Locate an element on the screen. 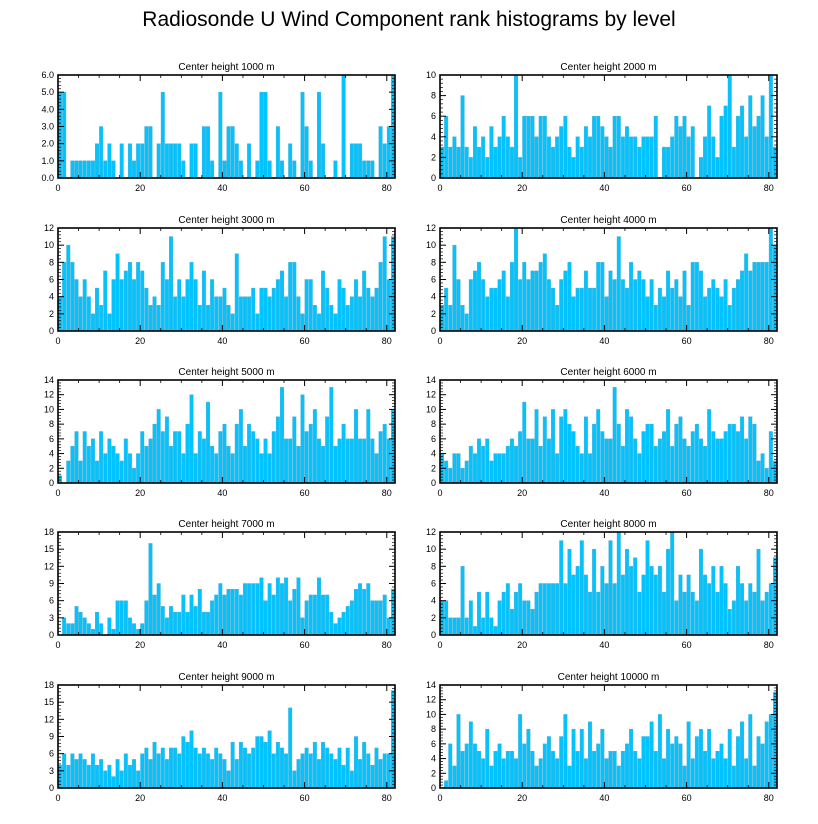 This screenshot has height=824, width=818. histogram-panel-4: Center height 4000 m 0 20 40 60 80 0 2 4 6 8 10 12 is located at coordinates (602, 280).